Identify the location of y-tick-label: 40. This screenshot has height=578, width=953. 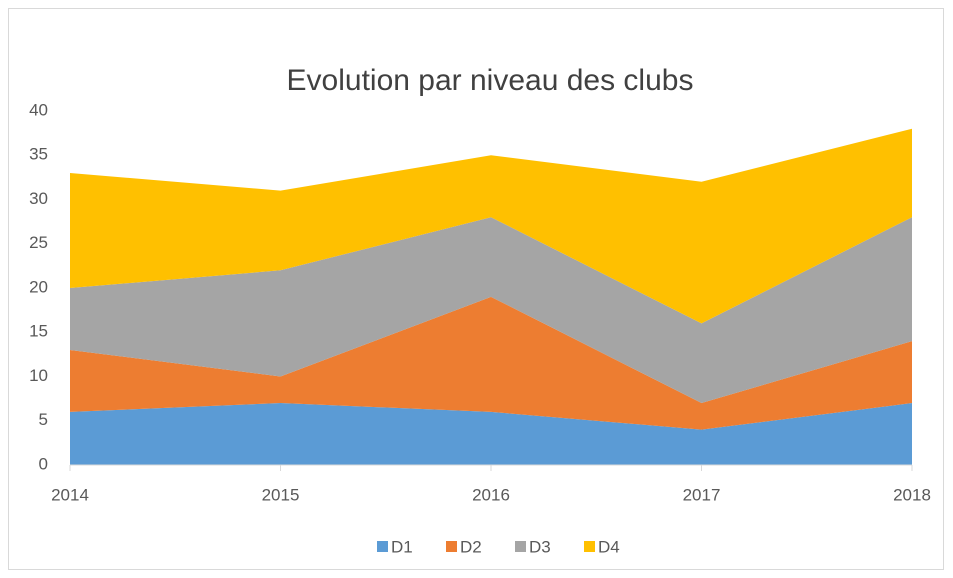
(38, 109).